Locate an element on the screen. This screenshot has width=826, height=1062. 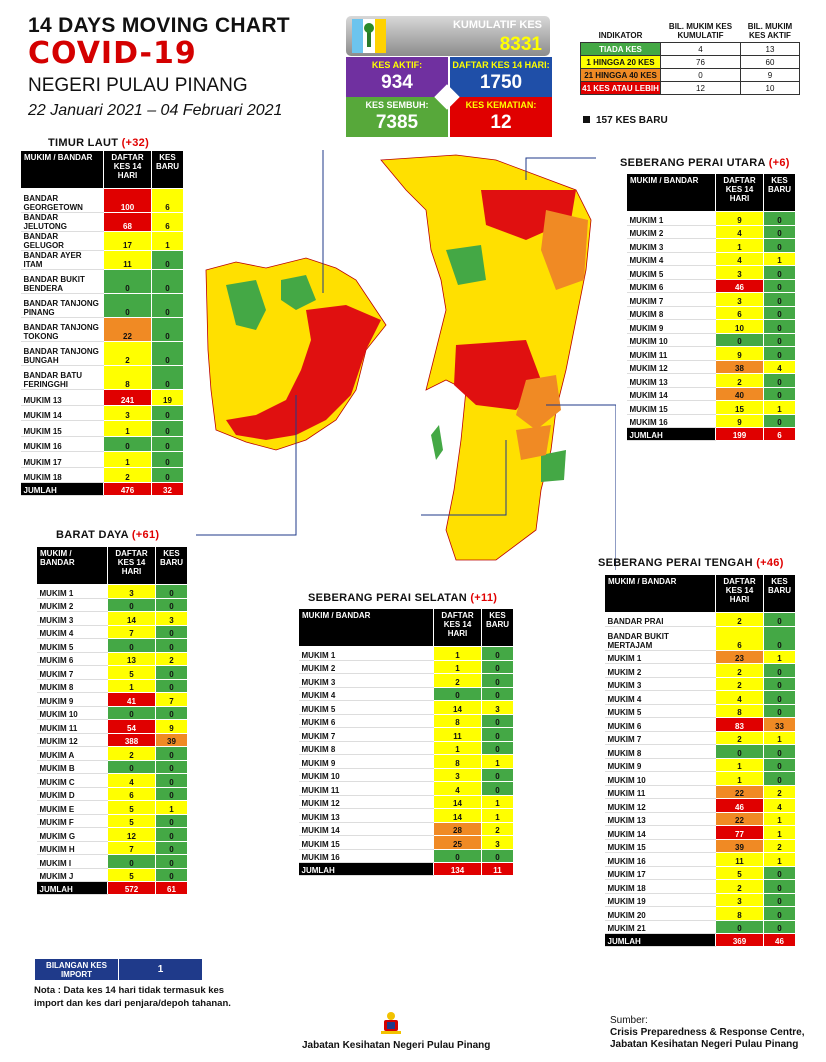
row-label: BANDAR JELUTONG is located at coordinates (62, 222).